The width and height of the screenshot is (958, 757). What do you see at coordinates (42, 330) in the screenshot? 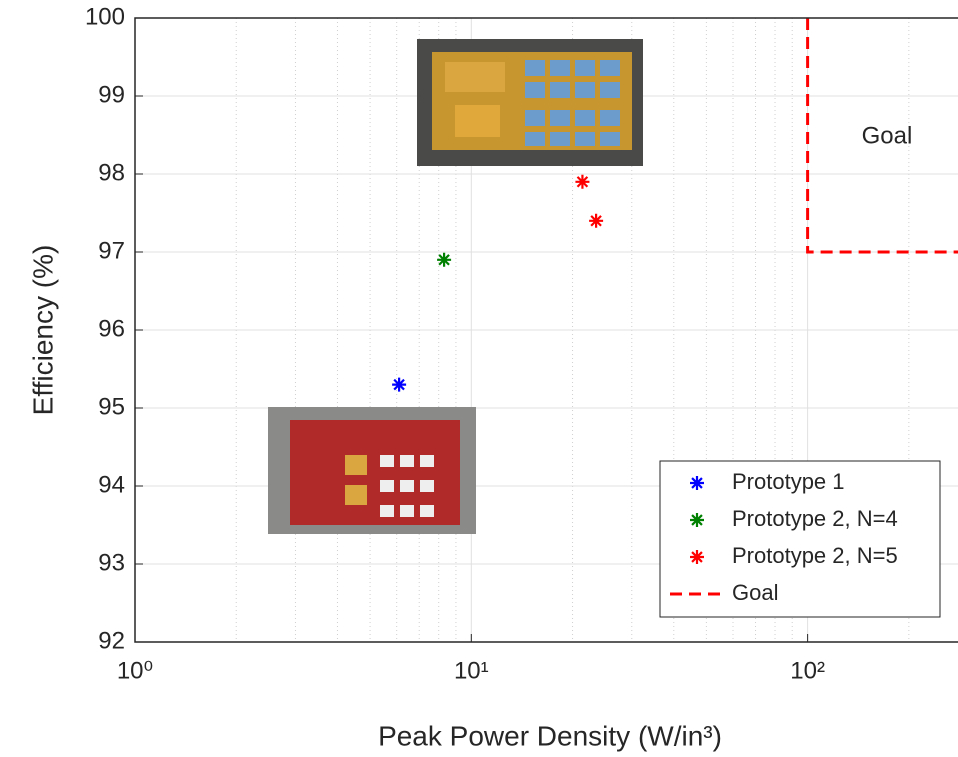
I see `y-axis-label: Efficiency (%)` at bounding box center [42, 330].